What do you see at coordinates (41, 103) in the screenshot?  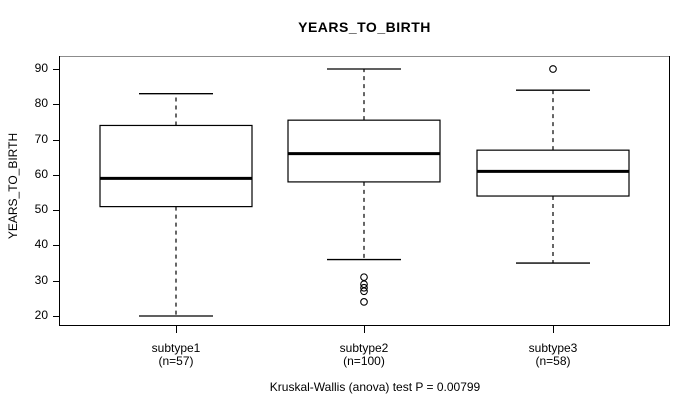 I see `y-tick-label: 80` at bounding box center [41, 103].